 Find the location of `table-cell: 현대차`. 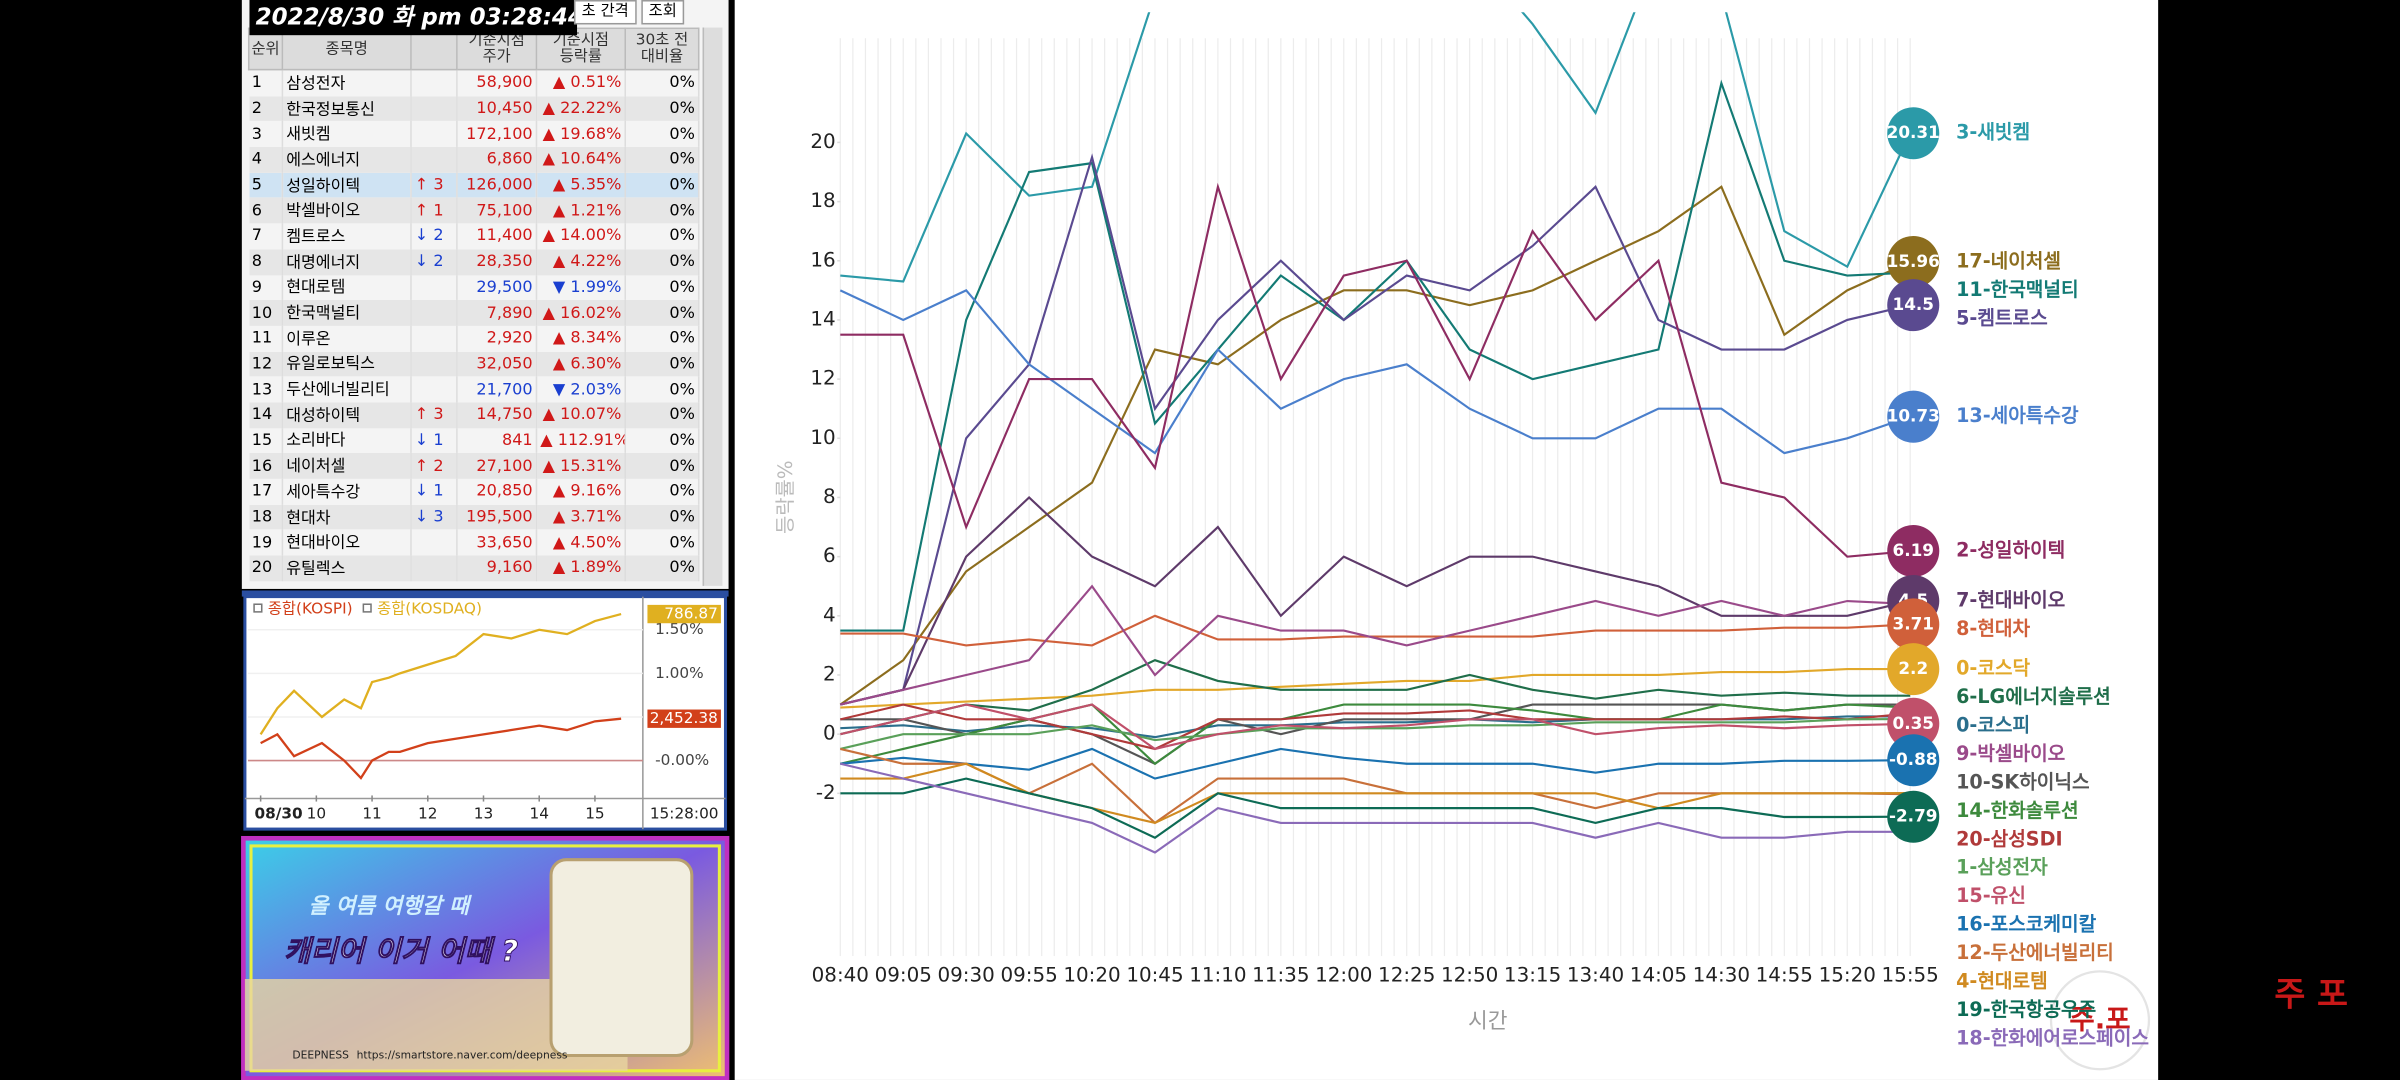

table-cell: 현대차 is located at coordinates (347, 517).